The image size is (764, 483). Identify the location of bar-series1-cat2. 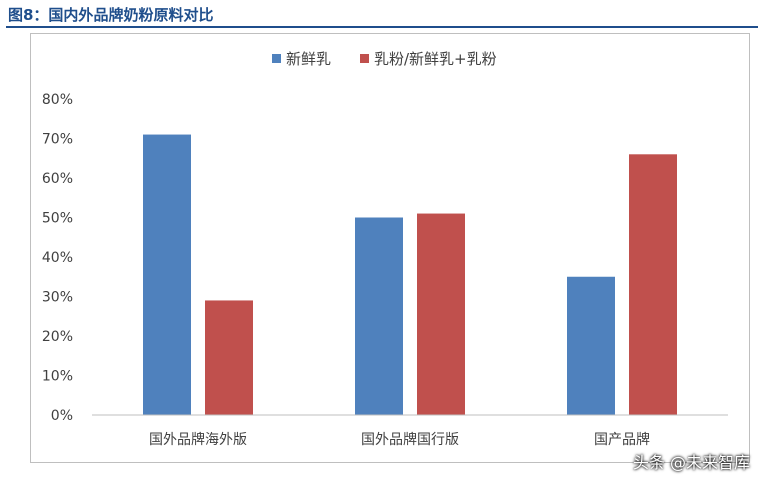
(379, 316).